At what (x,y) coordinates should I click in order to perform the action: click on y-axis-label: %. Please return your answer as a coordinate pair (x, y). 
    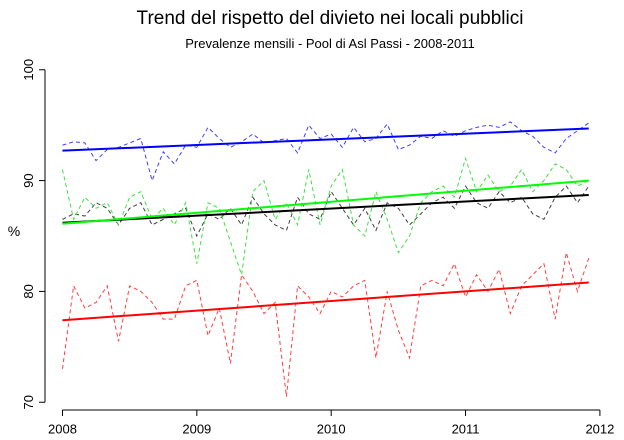
    Looking at the image, I should click on (14, 231).